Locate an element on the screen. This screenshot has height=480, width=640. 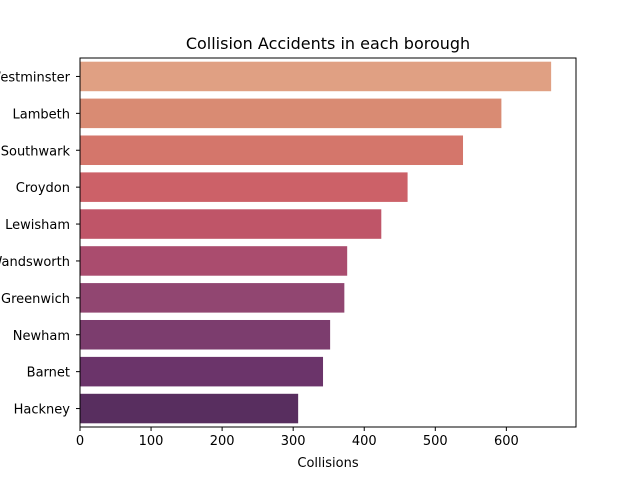
x-axis-label: Collisions is located at coordinates (327, 463).